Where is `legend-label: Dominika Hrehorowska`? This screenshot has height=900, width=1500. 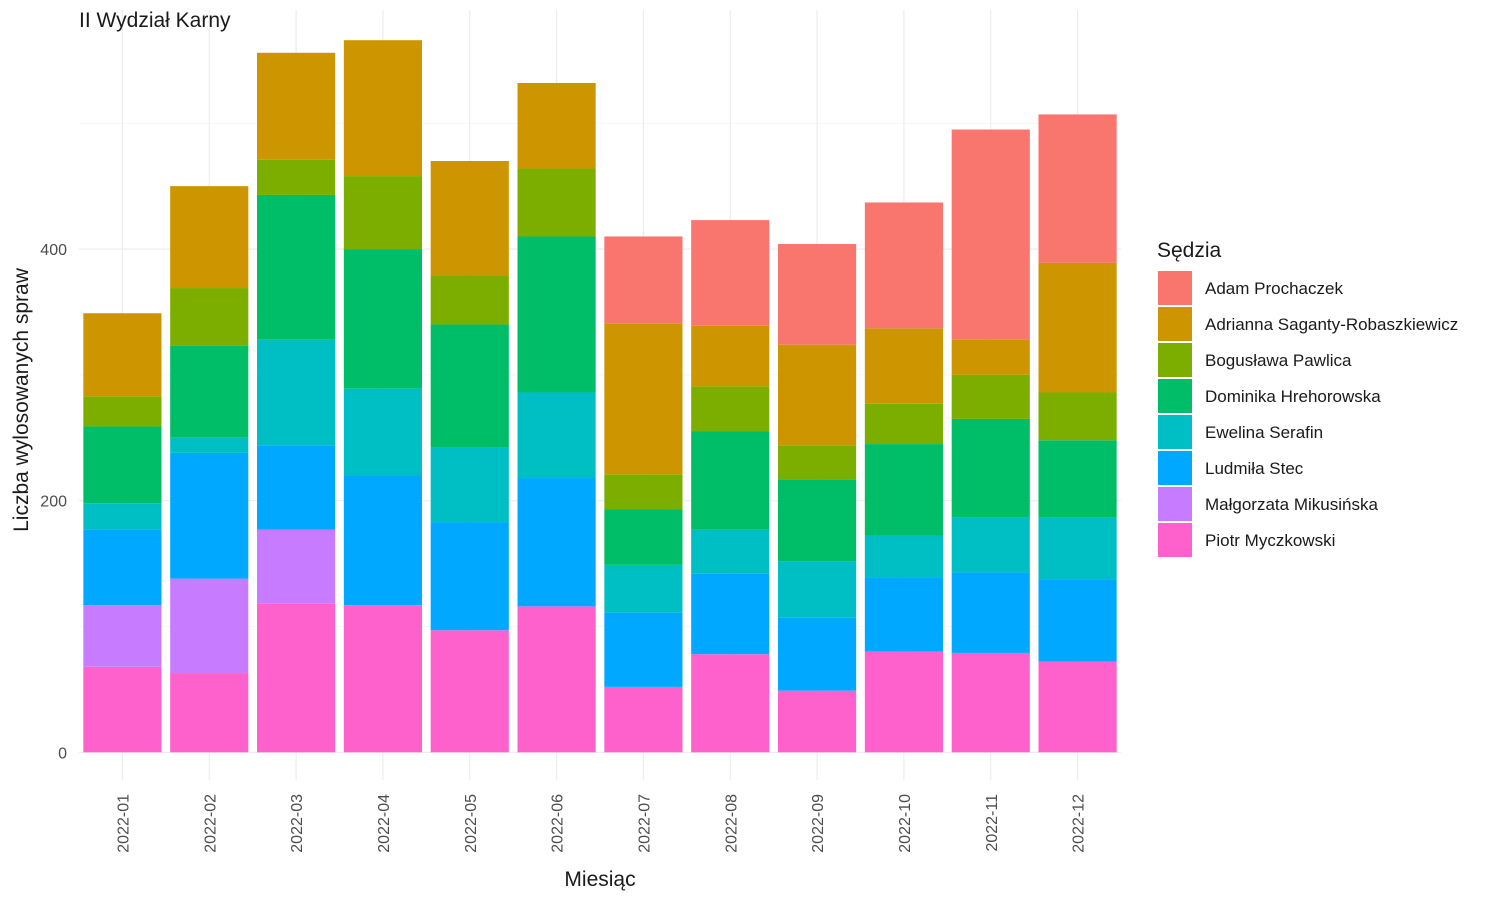
legend-label: Dominika Hrehorowska is located at coordinates (1293, 396).